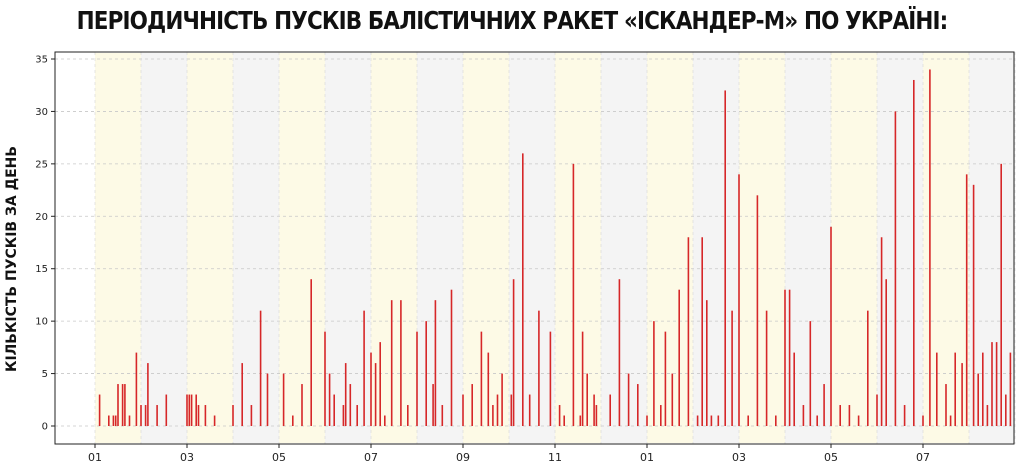  What do you see at coordinates (41, 164) in the screenshot?
I see `y-tick-label: 25` at bounding box center [41, 164].